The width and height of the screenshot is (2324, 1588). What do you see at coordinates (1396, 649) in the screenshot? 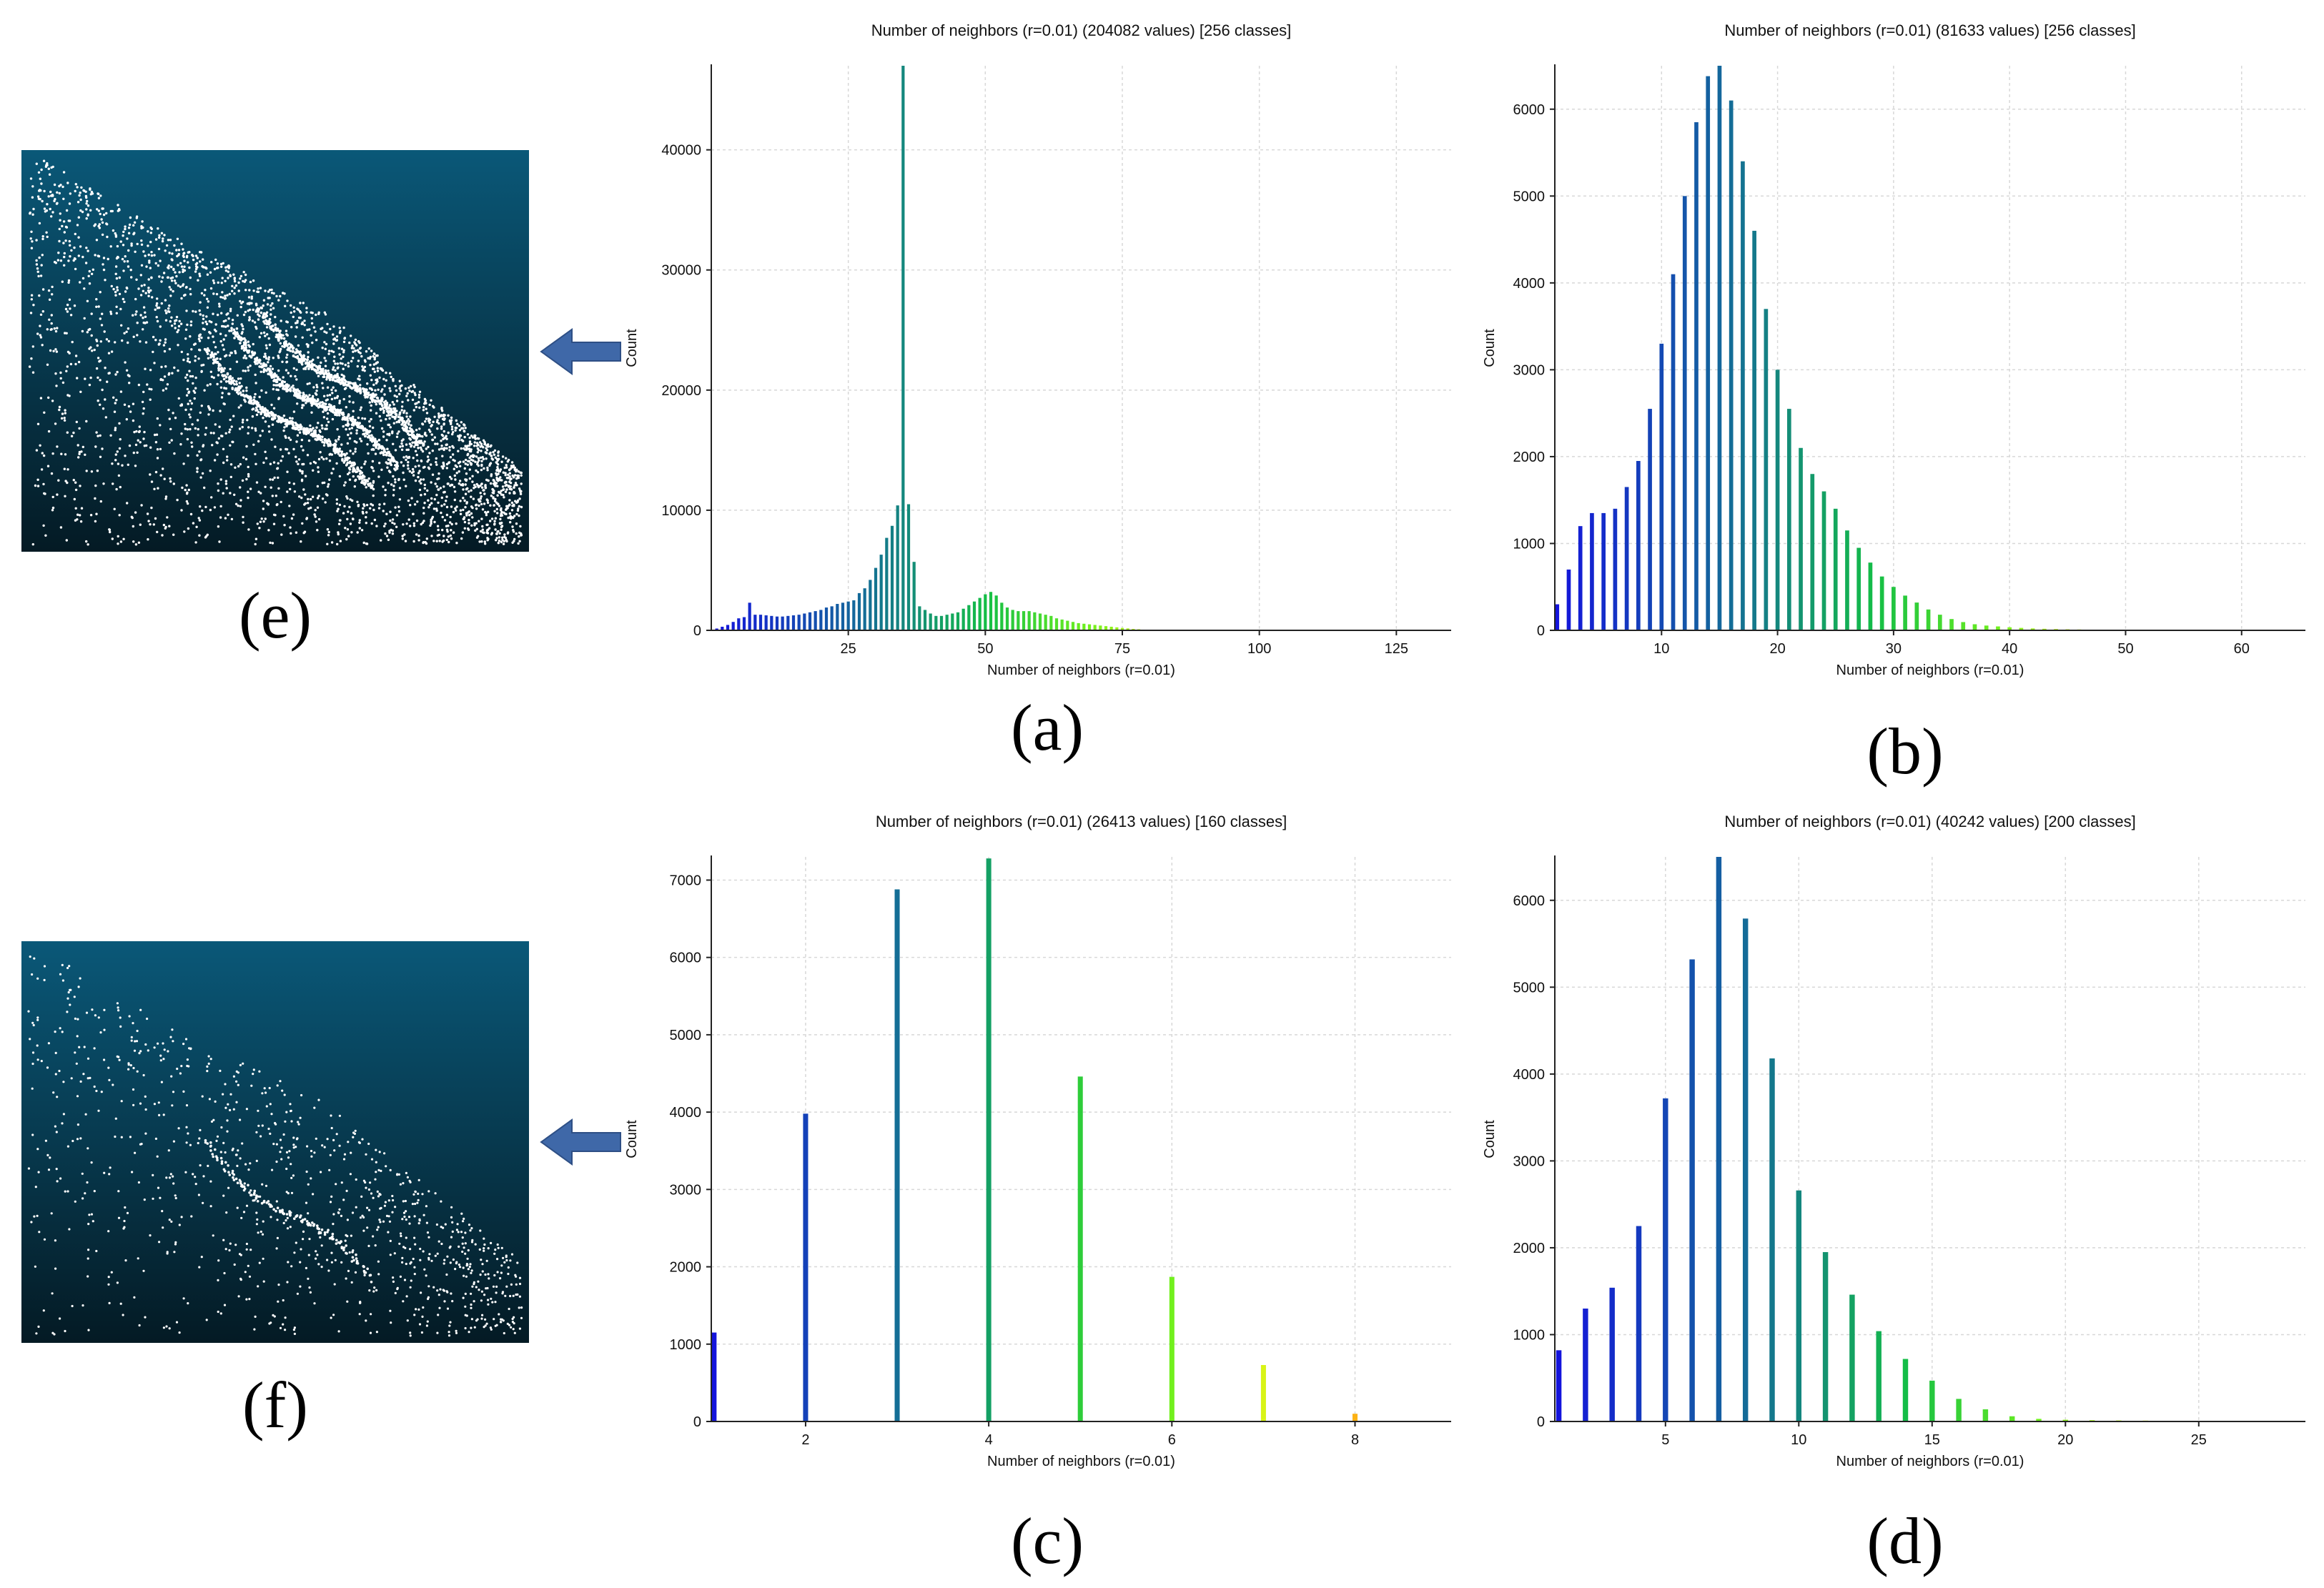
I see `x-tick-label-a: 125` at bounding box center [1396, 649].